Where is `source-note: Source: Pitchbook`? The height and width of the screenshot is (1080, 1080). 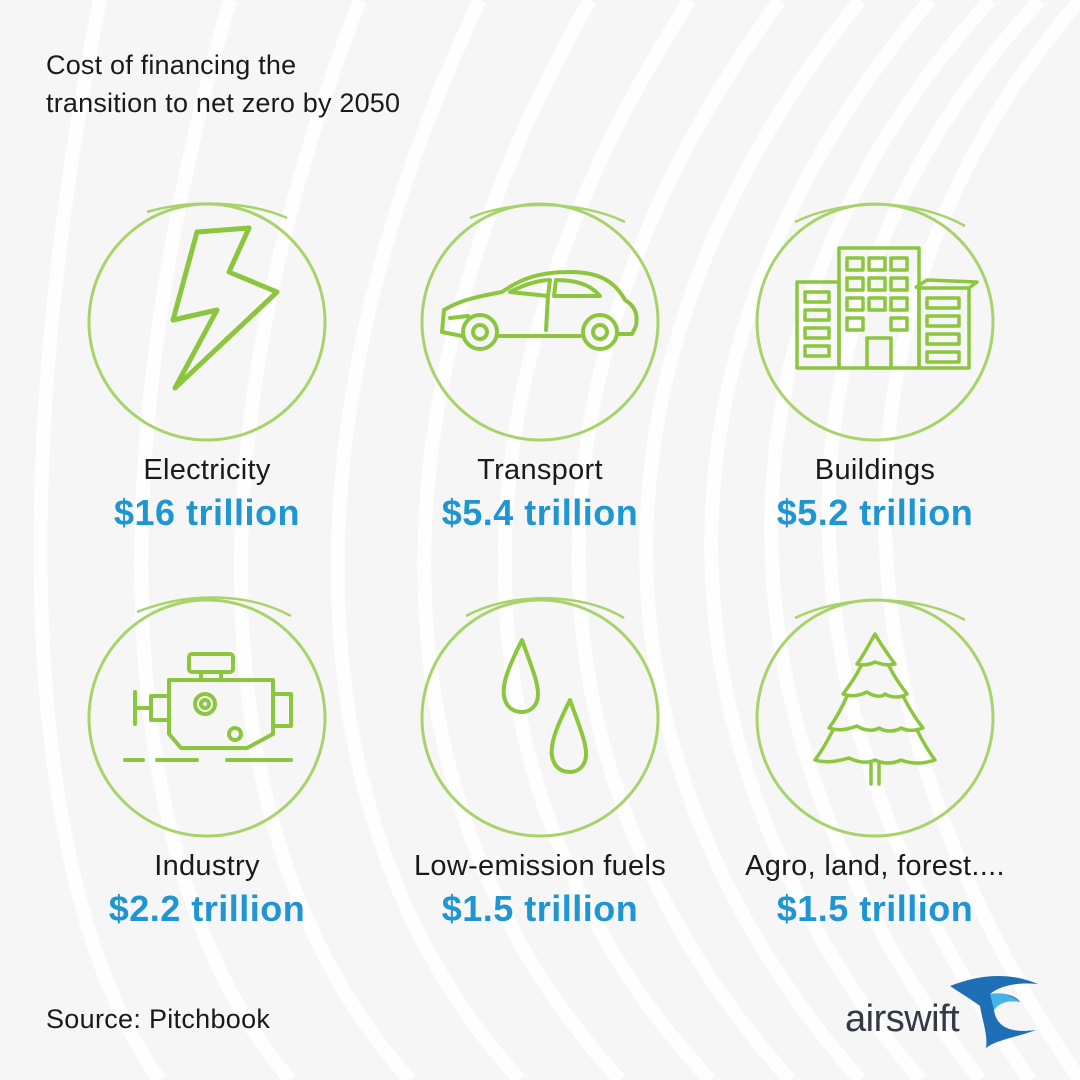
source-note: Source: Pitchbook is located at coordinates (158, 1019).